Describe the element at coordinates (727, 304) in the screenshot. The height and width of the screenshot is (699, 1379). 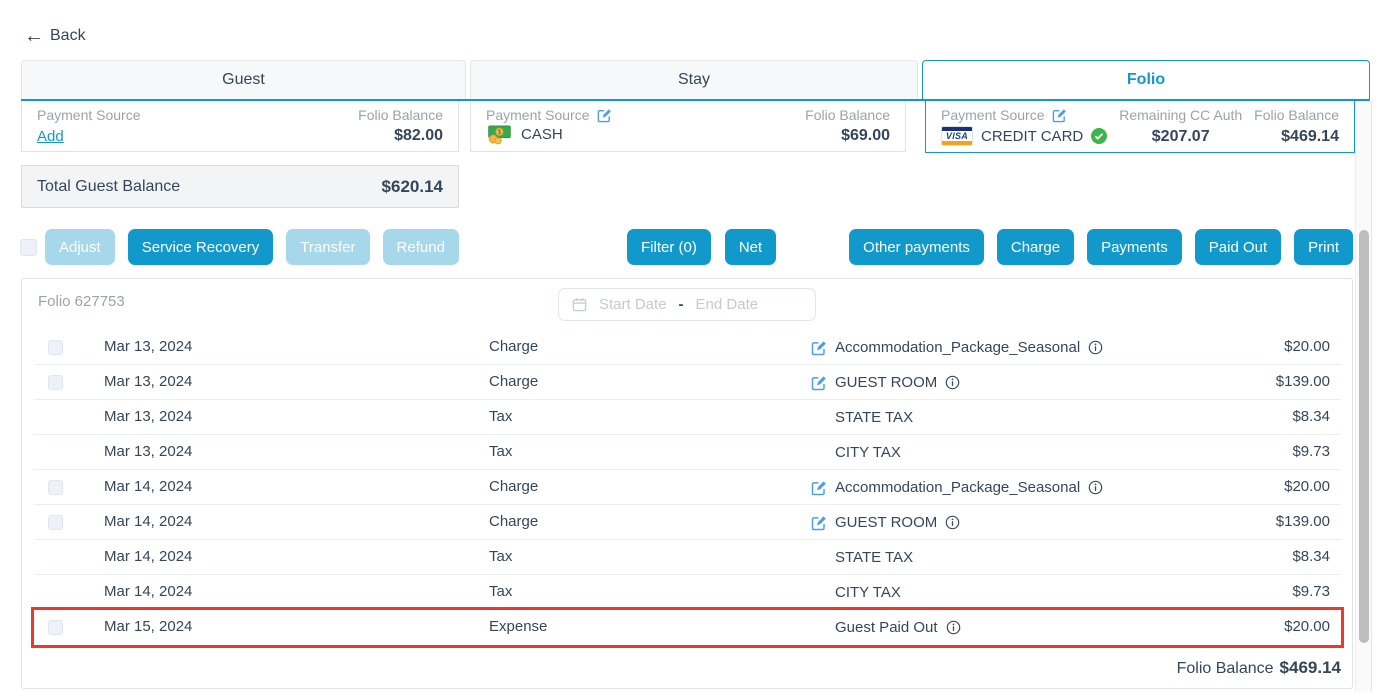
I see `end-date-placeholder: End Date` at that location.